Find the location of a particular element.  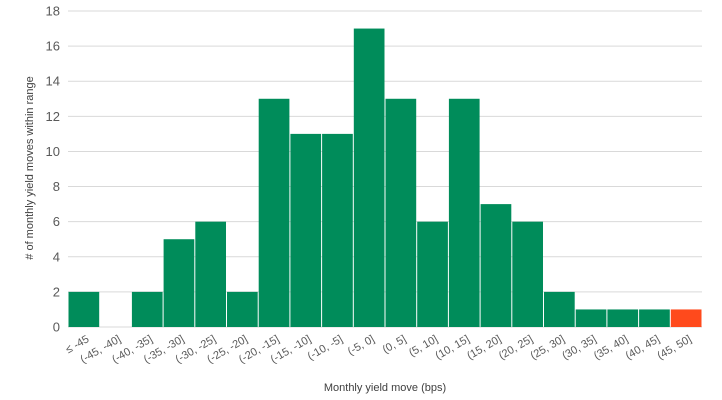

y-tick-label: 10 is located at coordinates (53, 151).